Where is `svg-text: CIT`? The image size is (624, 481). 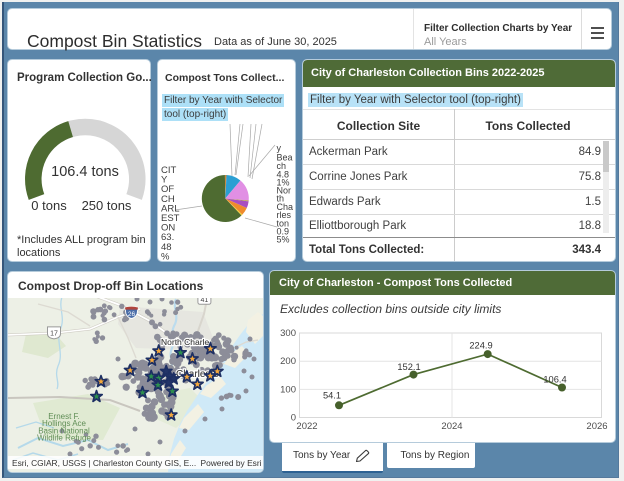 svg-text: CIT is located at coordinates (169, 170).